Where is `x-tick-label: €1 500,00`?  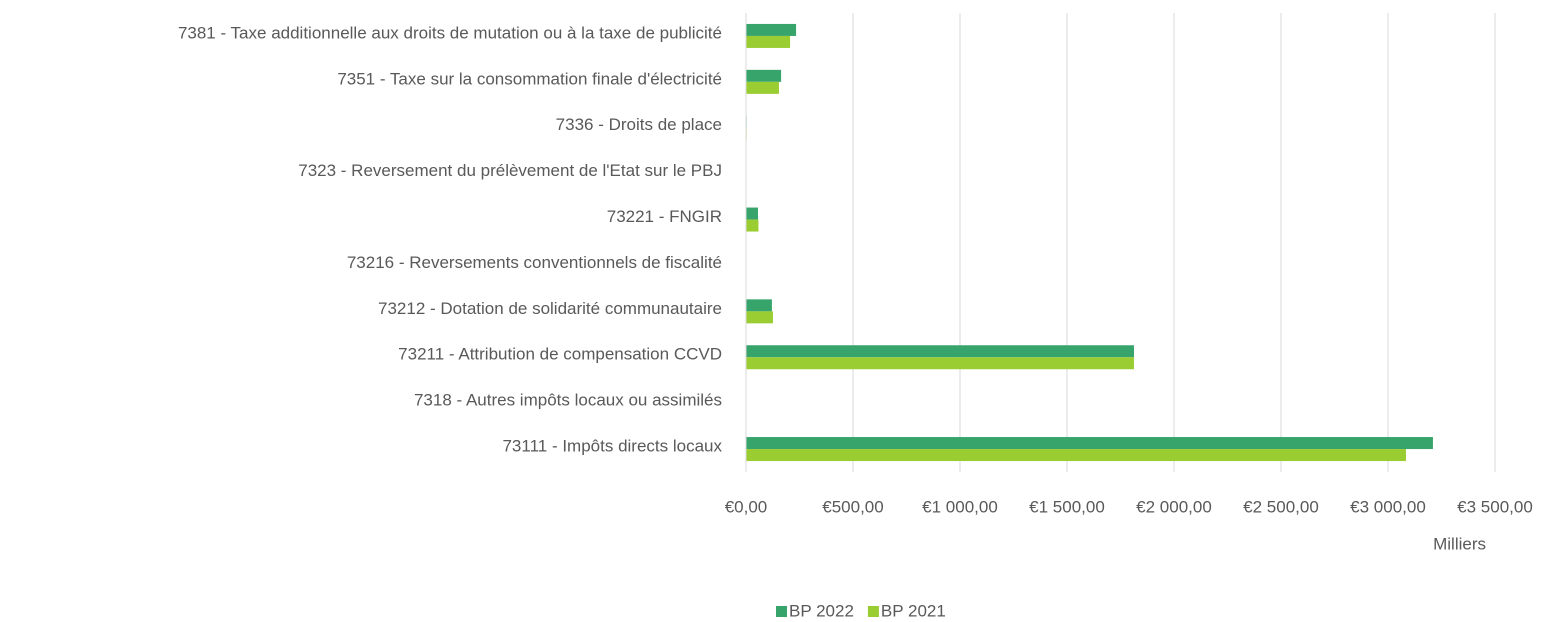 x-tick-label: €1 500,00 is located at coordinates (1067, 506).